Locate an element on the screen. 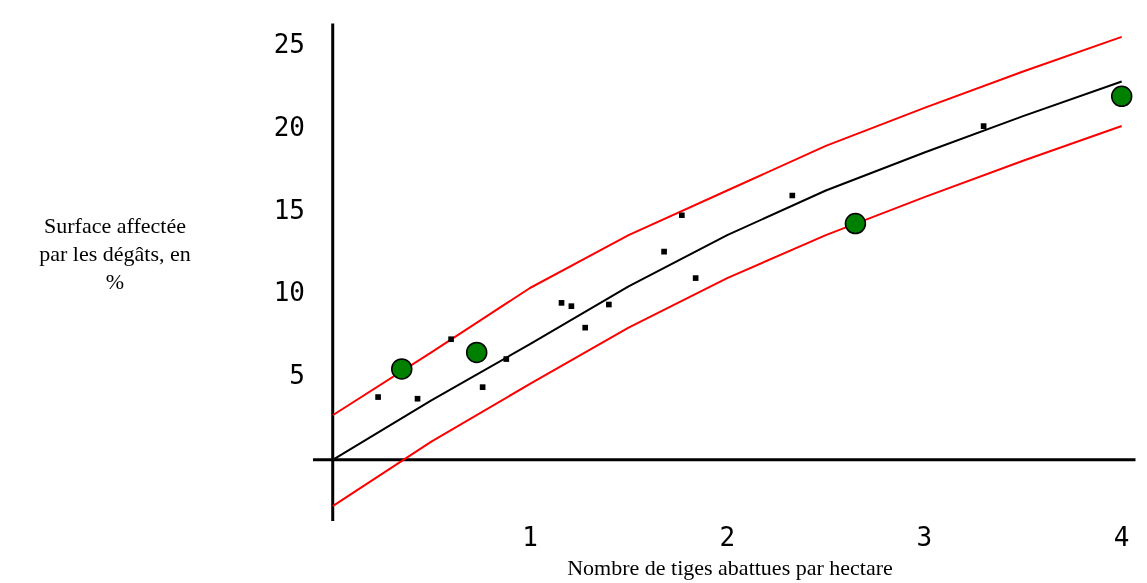 The width and height of the screenshot is (1147, 583). y-tick-label: 5 is located at coordinates (297, 374).